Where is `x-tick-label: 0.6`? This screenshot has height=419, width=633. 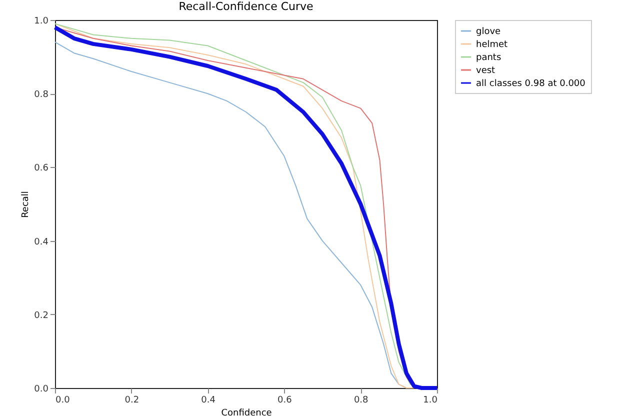
x-tick-label: 0.6 is located at coordinates (285, 401).